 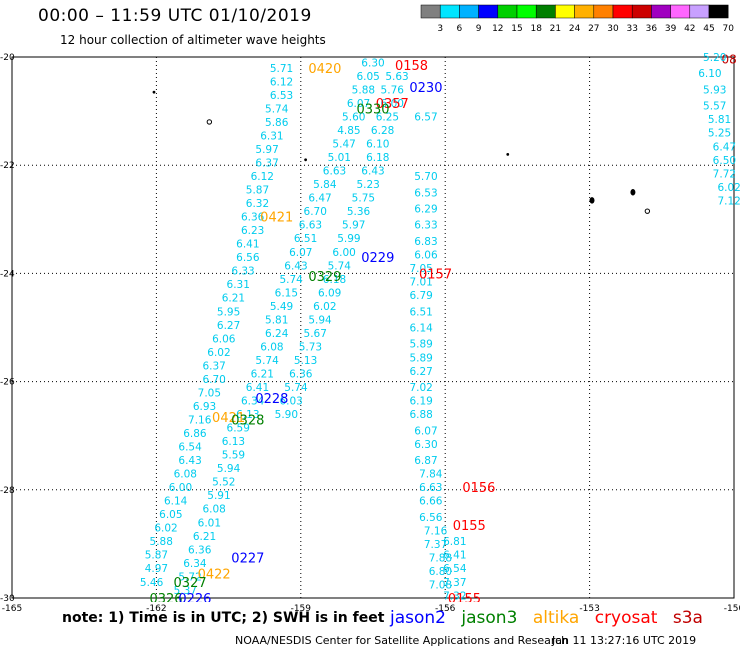 What do you see at coordinates (359, 212) in the screenshot?
I see `wave-height-value: 5.36` at bounding box center [359, 212].